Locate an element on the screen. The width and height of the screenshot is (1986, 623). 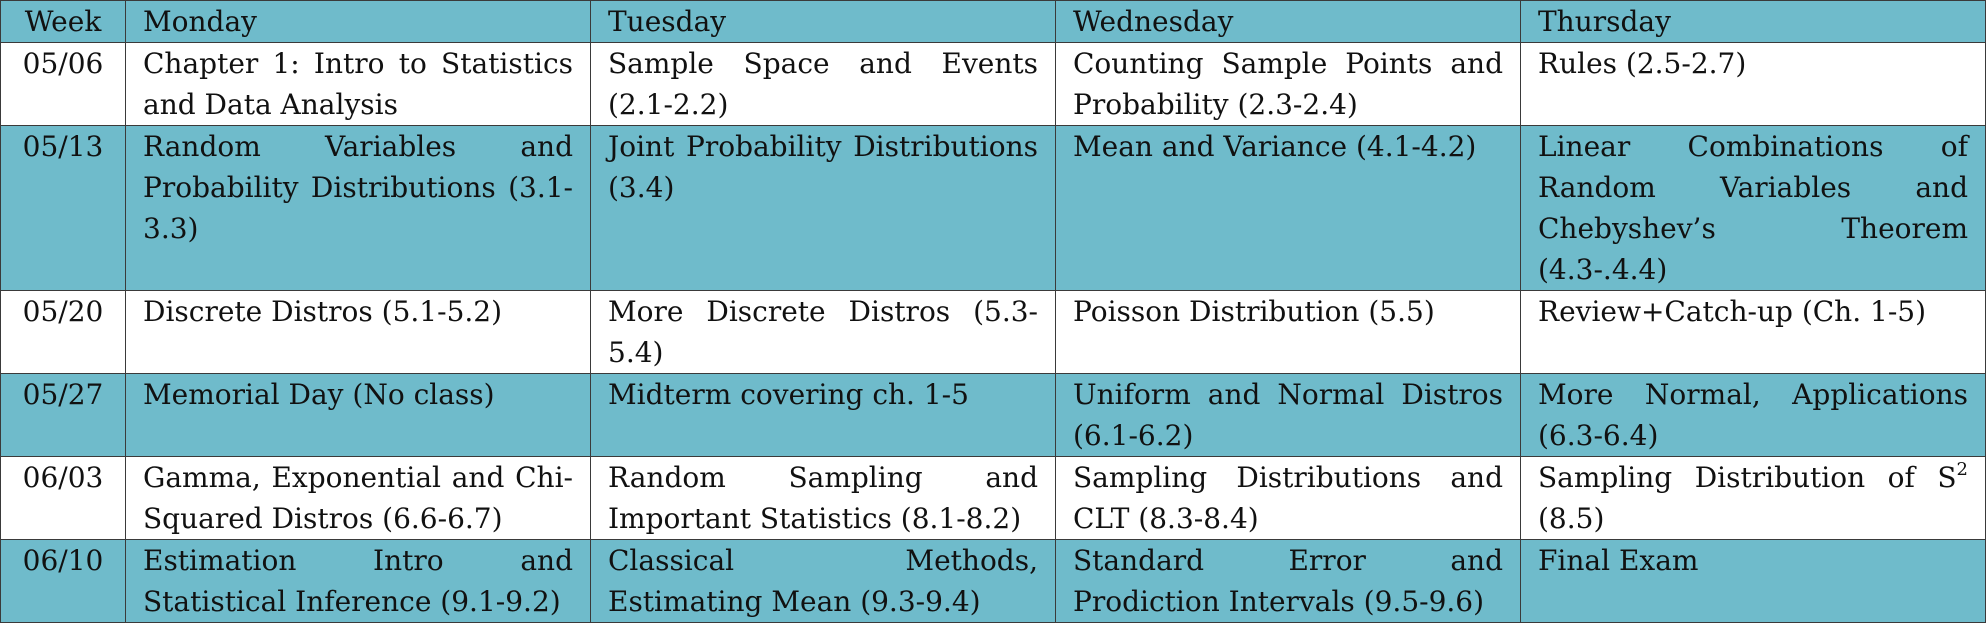
header-thursday: Thursday is located at coordinates (1753, 21).